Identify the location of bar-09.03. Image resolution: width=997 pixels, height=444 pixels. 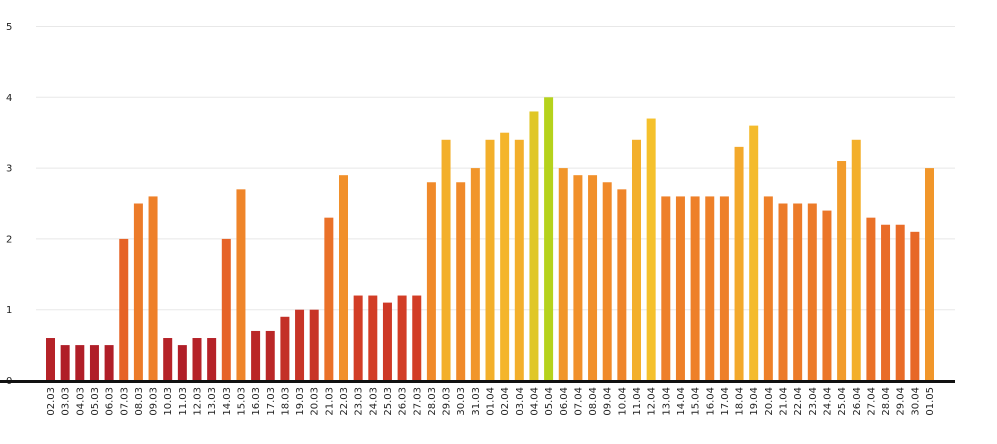
(153, 288).